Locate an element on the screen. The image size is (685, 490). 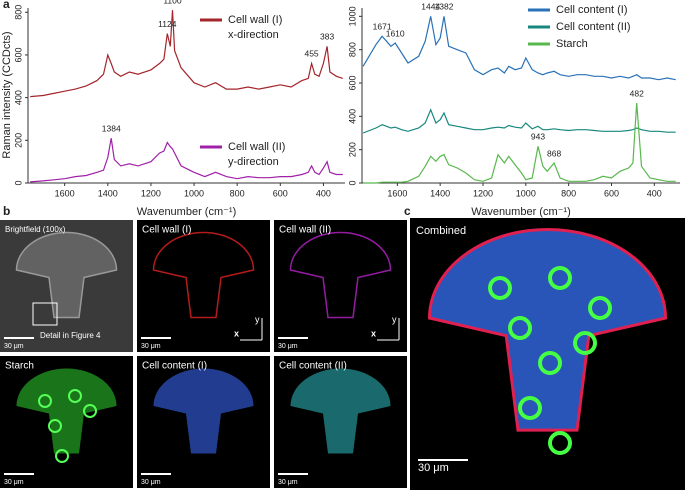
image-title: Cell content (II) is located at coordinates (313, 366).